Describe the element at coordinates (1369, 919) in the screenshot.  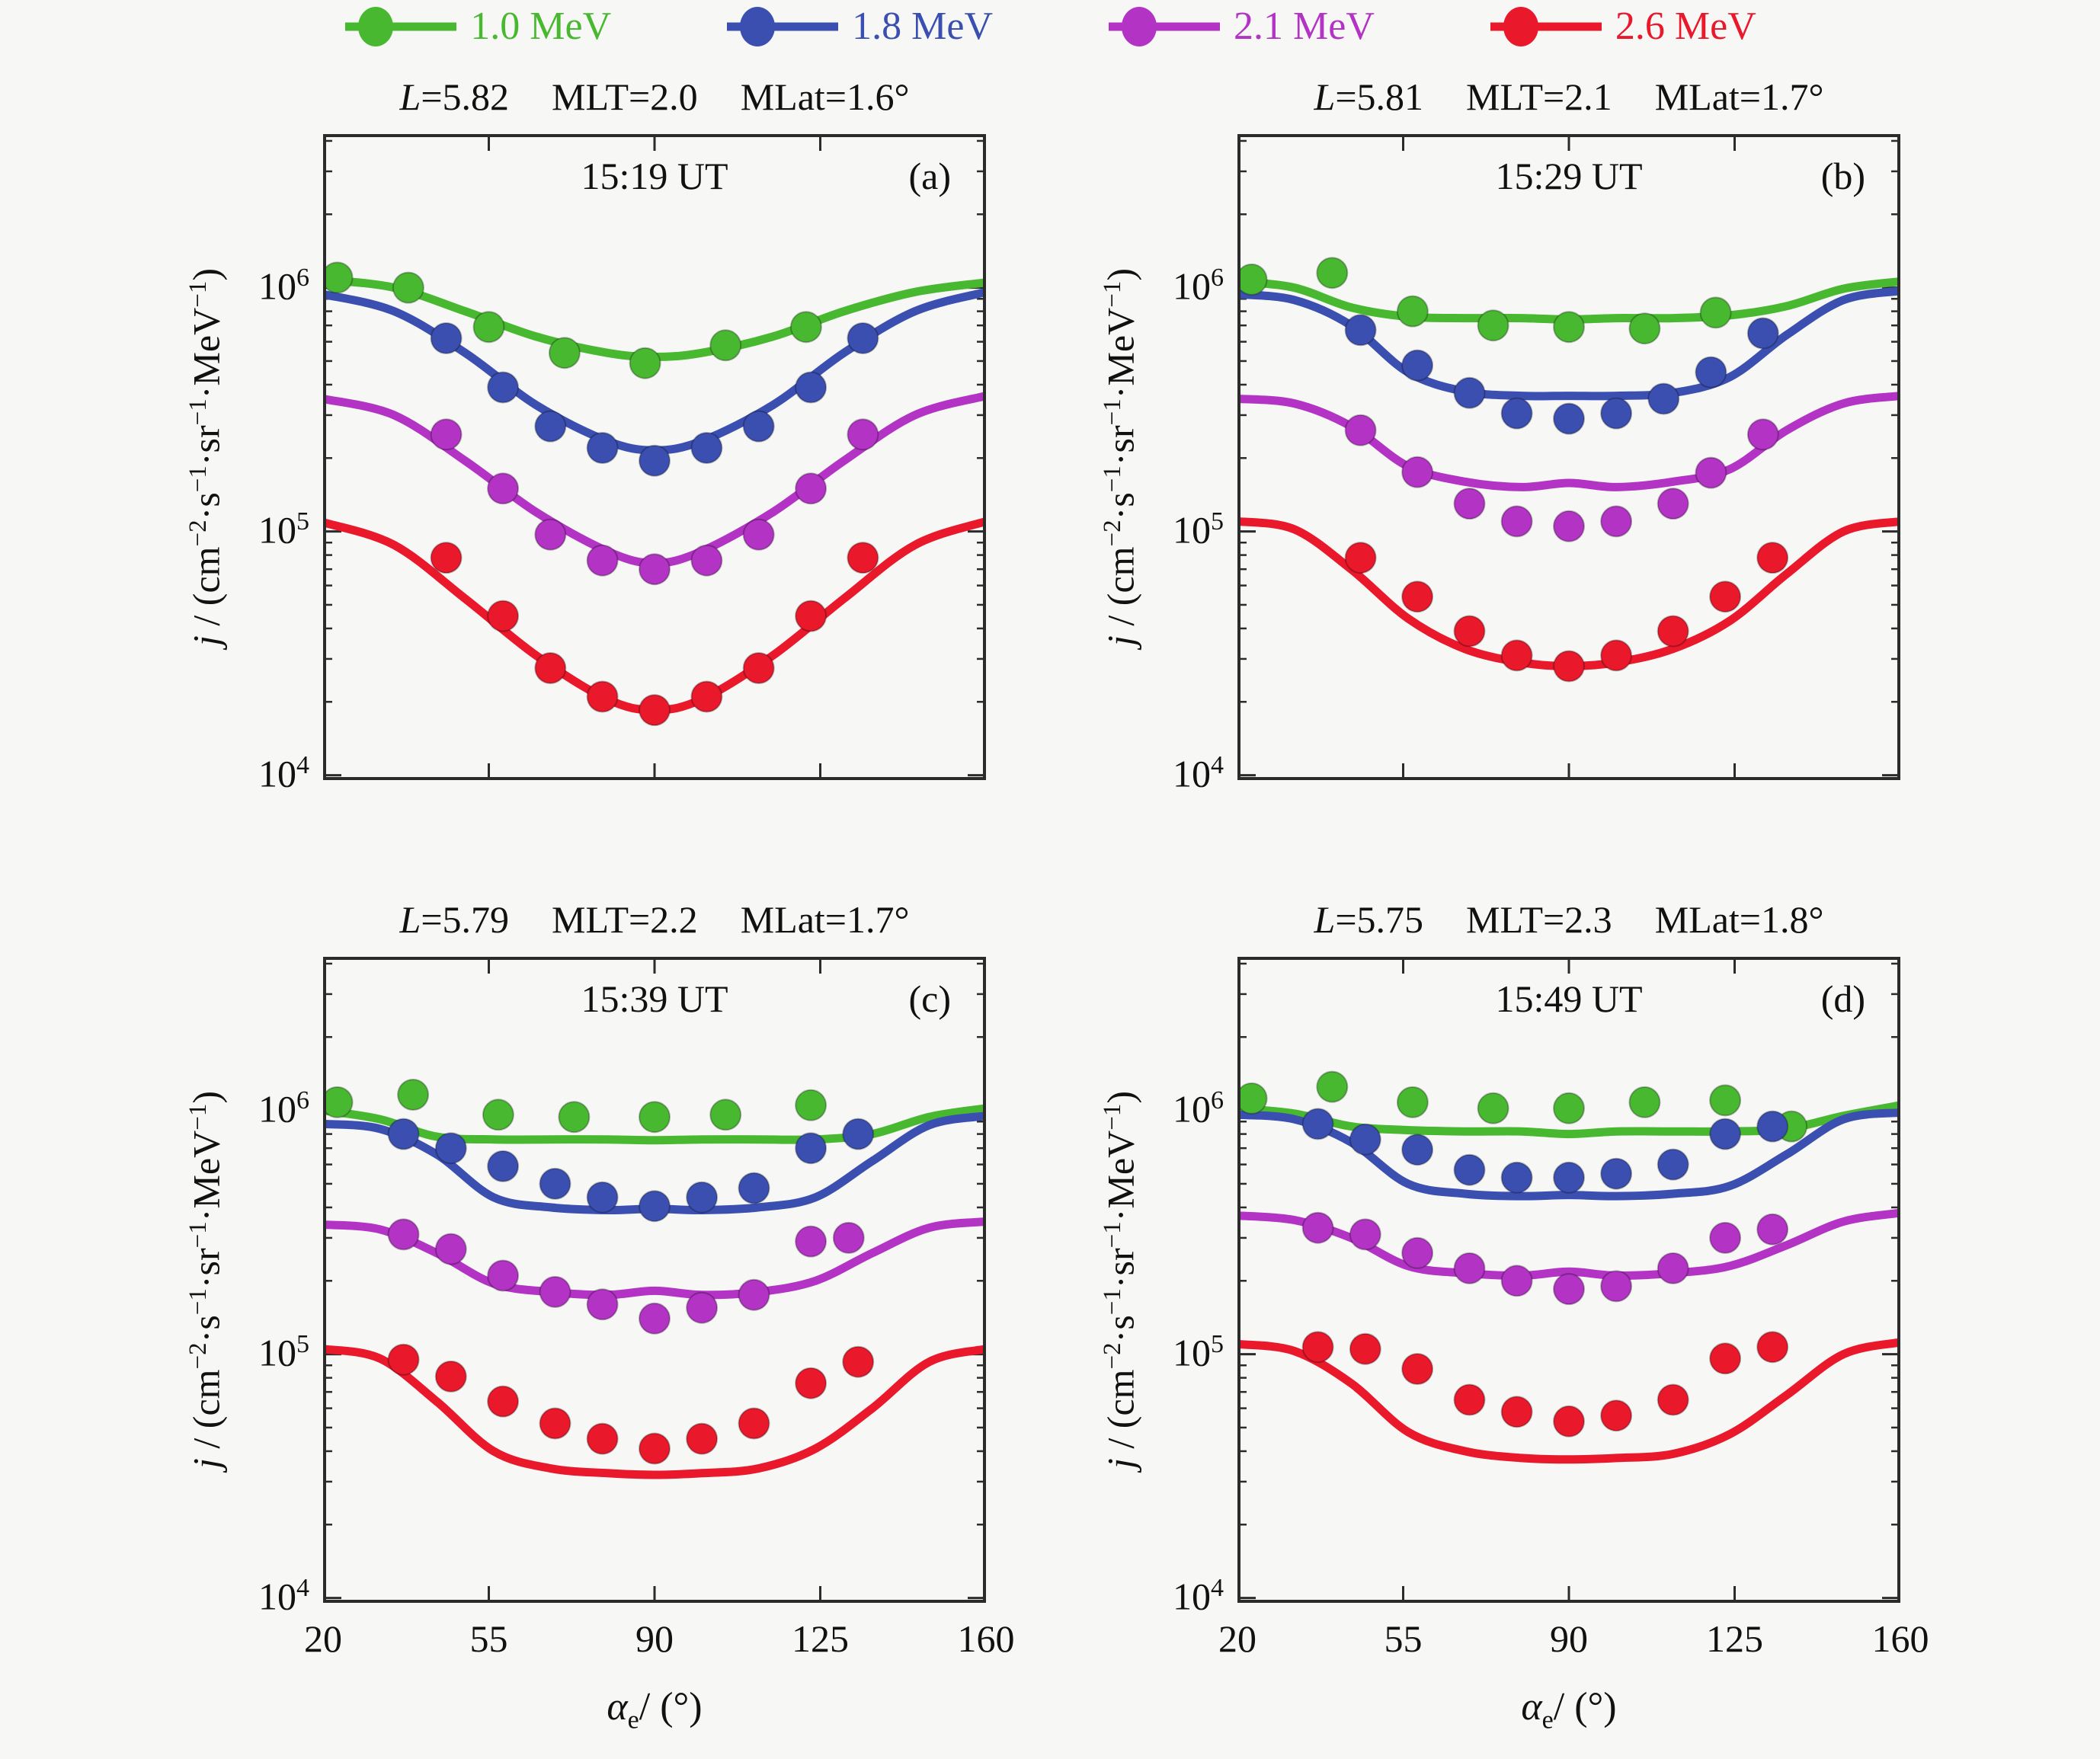
I see `title-l-value: L=5.75` at that location.